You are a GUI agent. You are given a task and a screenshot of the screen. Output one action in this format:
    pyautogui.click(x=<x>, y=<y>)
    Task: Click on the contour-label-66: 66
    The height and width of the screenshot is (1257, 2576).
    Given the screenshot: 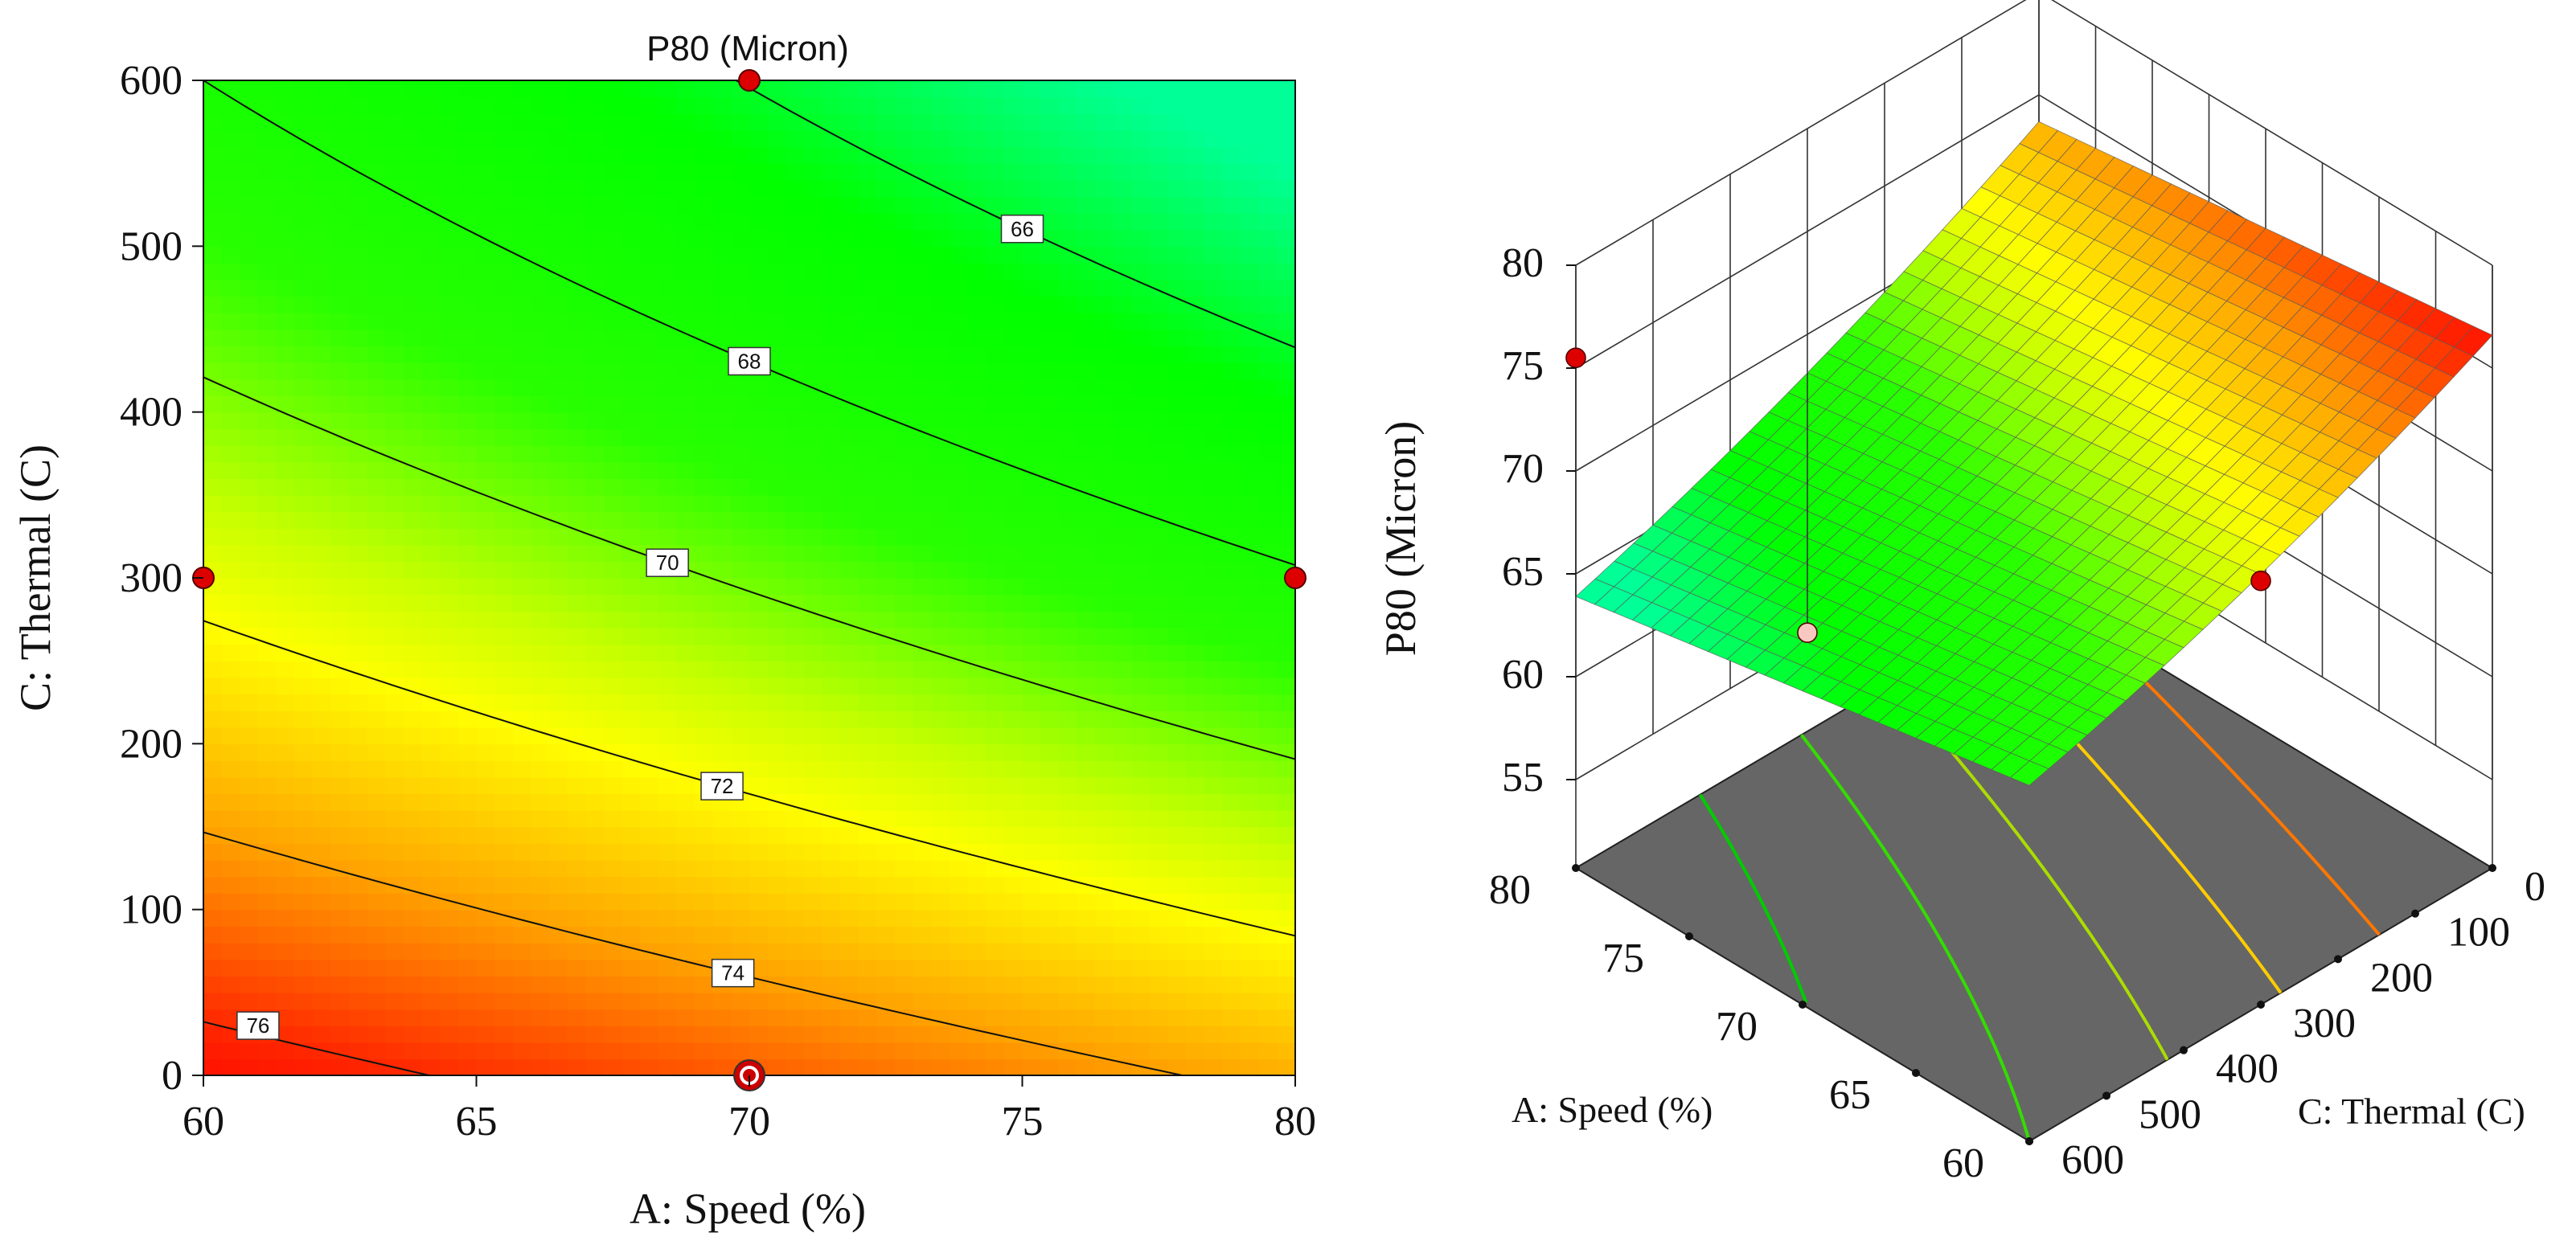 What is the action you would take?
    pyautogui.click(x=1023, y=229)
    